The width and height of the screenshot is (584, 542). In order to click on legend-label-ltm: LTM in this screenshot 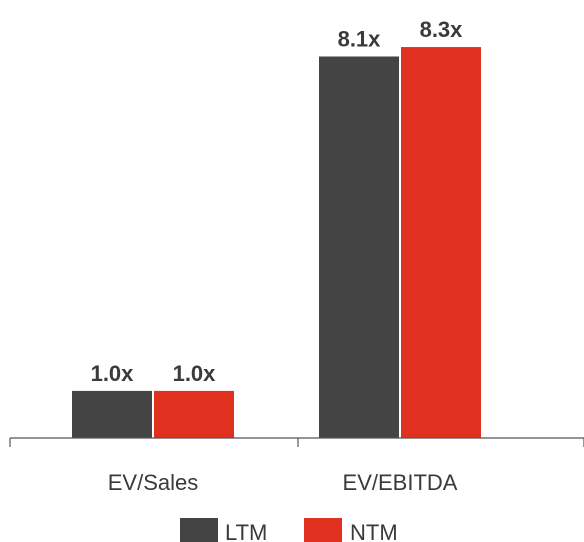, I will do `click(246, 531)`.